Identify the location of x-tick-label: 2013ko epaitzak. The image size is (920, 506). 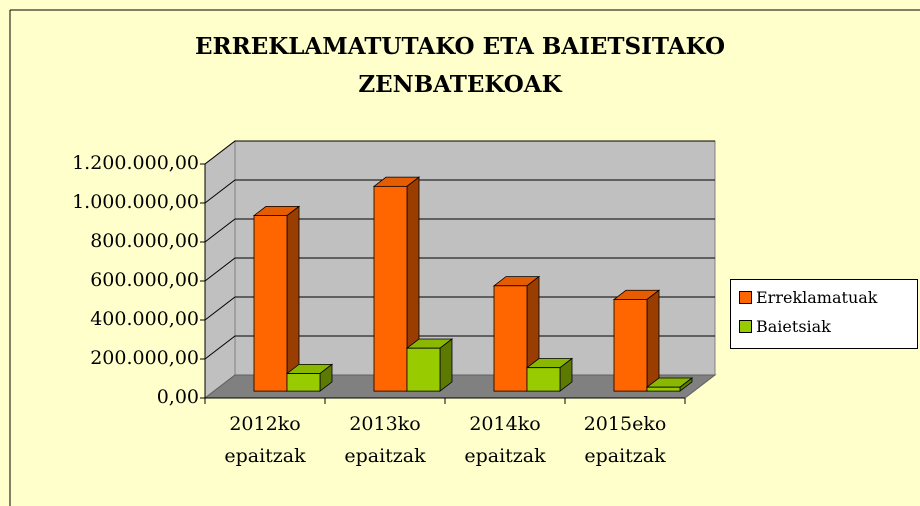
(385, 440).